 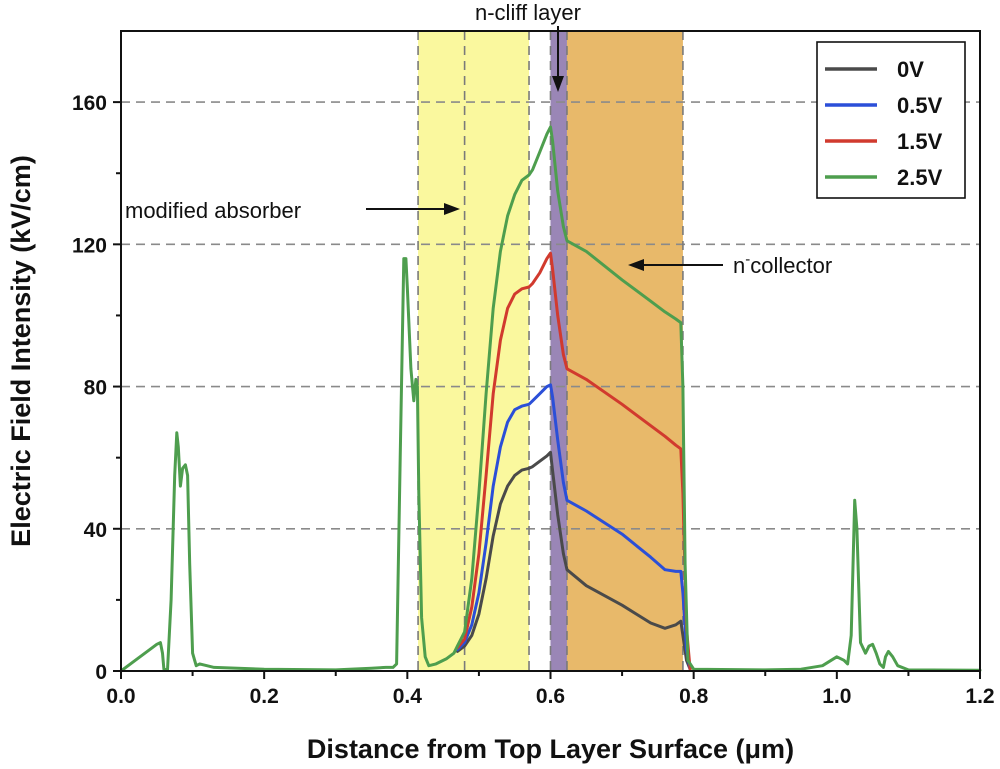 What do you see at coordinates (408, 696) in the screenshot?
I see `x-tick-label: 0.4` at bounding box center [408, 696].